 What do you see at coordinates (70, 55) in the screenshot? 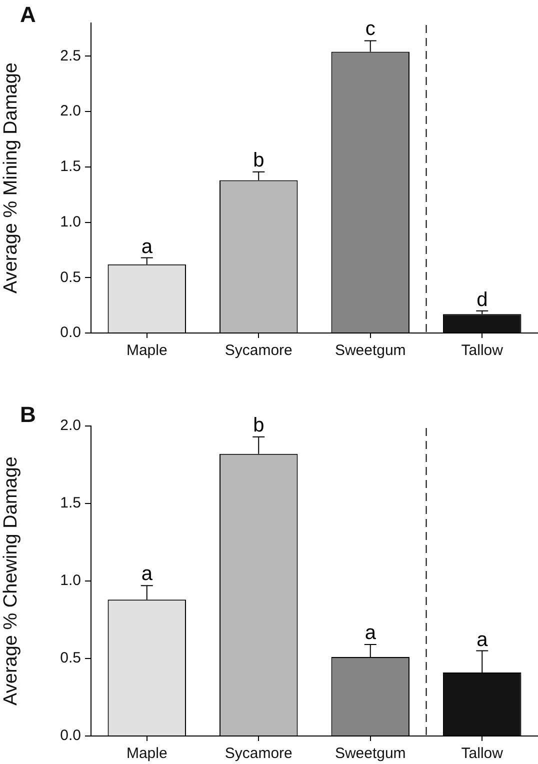
I see `y-tick-label: 2.5` at bounding box center [70, 55].